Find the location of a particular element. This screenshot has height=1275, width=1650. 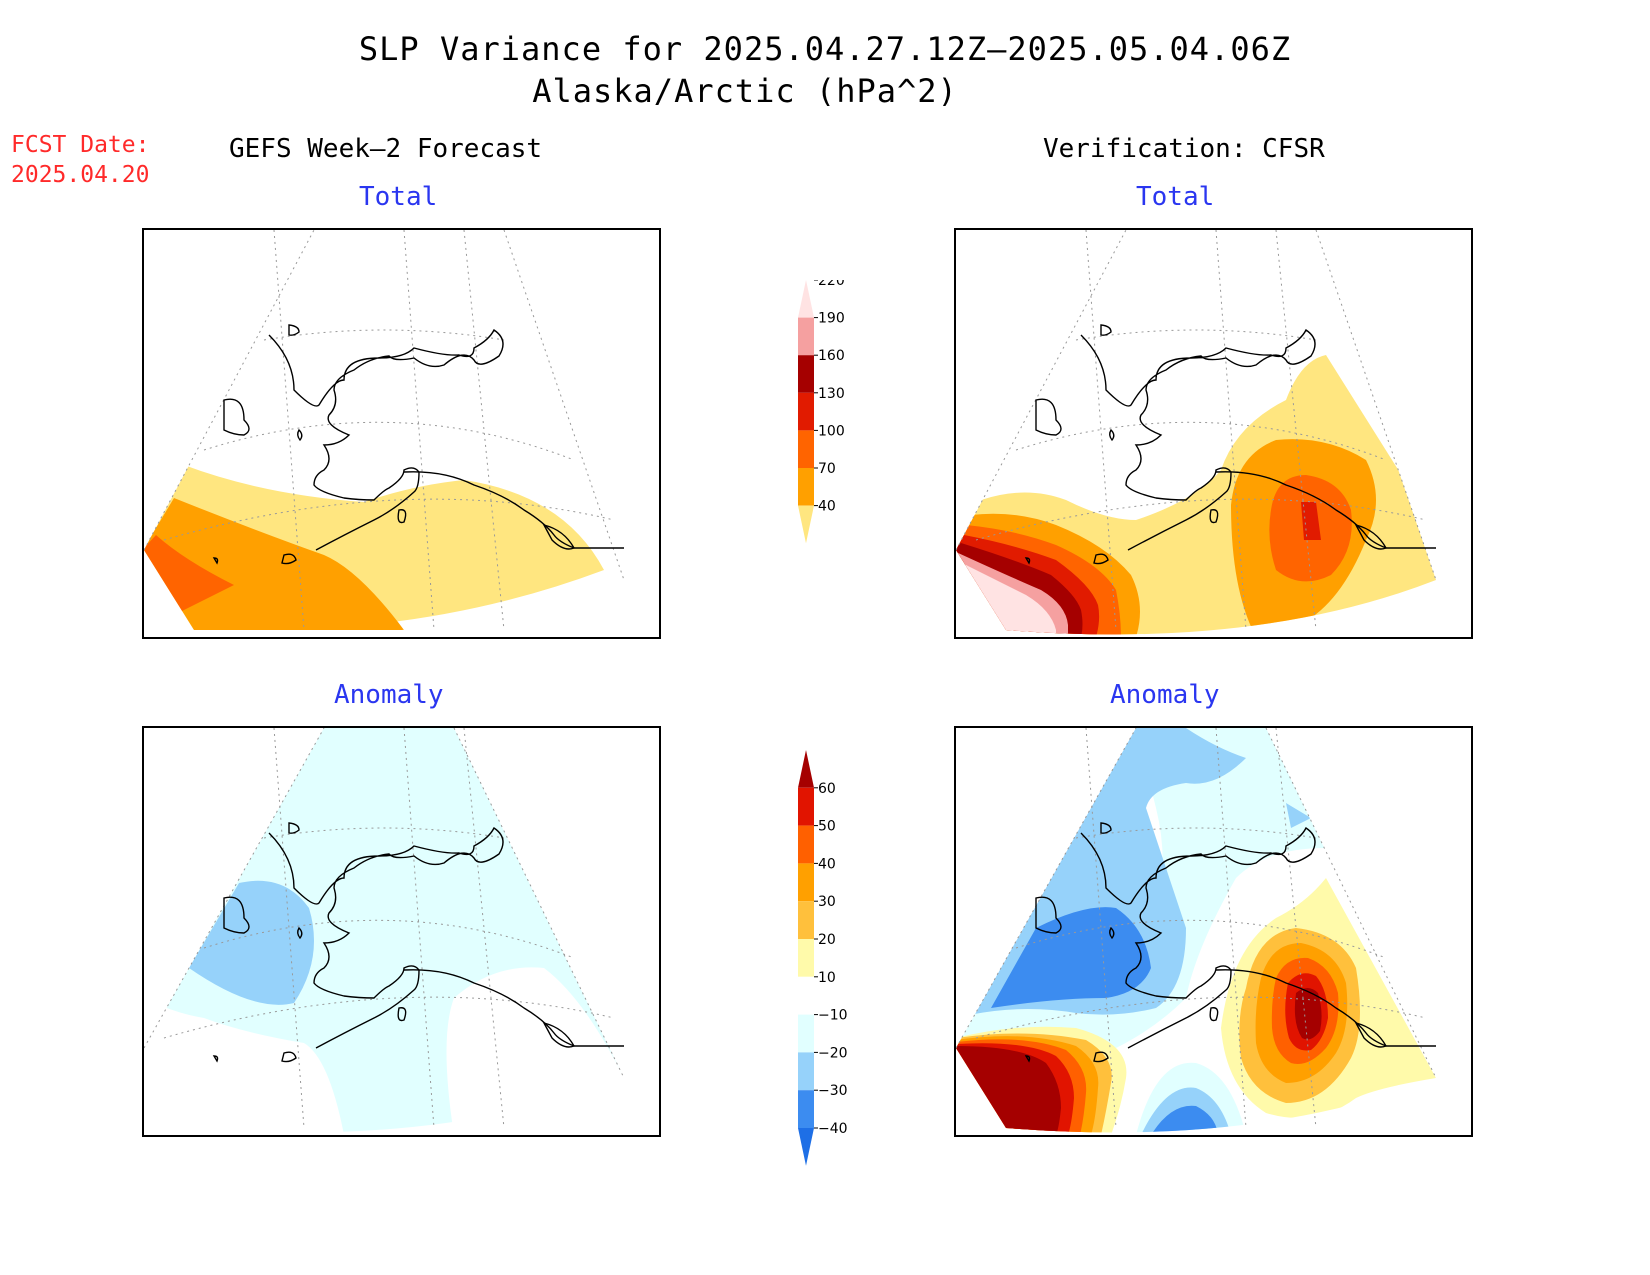

colorbar-anomaly-tick-label: 50 is located at coordinates (827, 827).